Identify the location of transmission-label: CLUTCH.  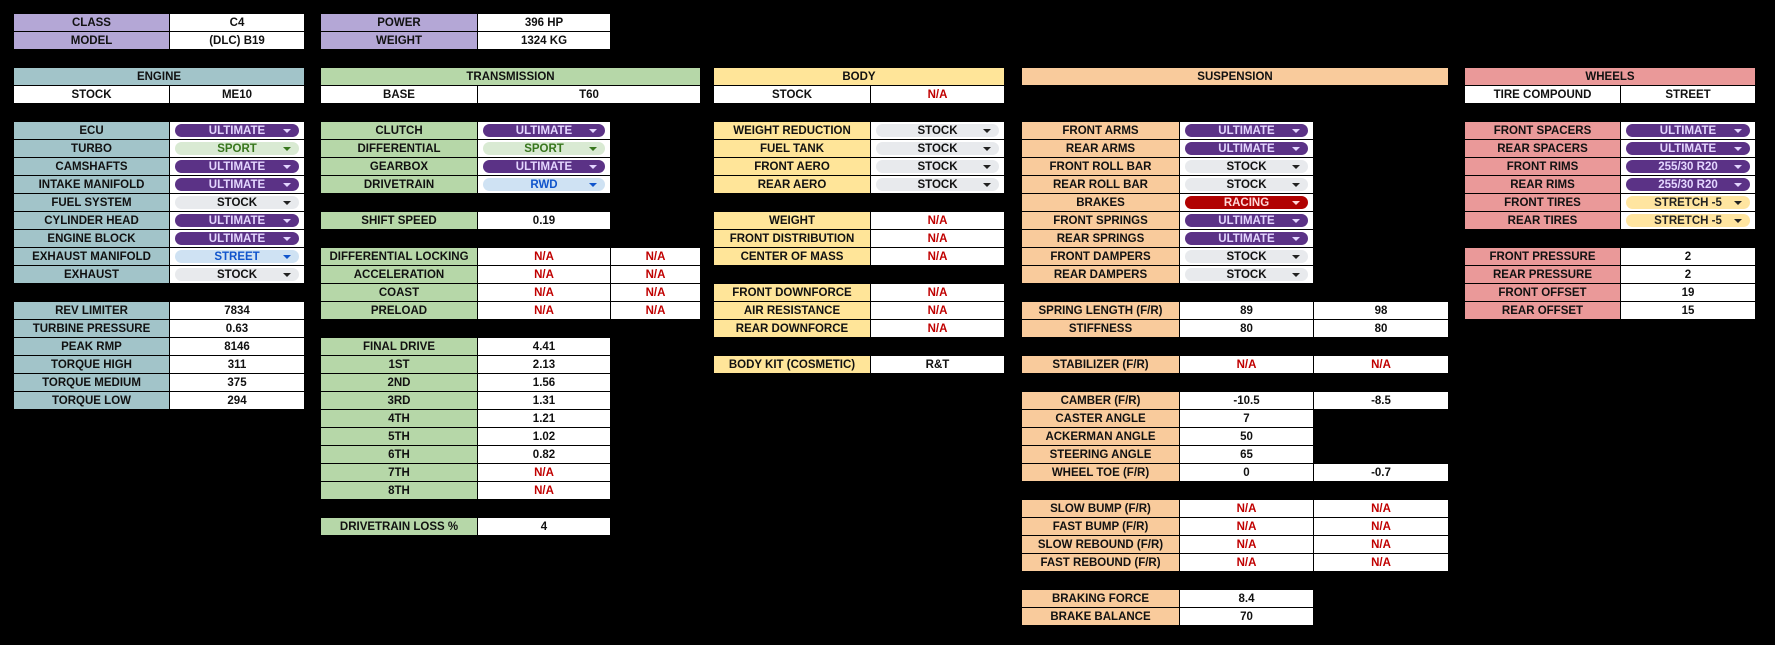
(399, 130).